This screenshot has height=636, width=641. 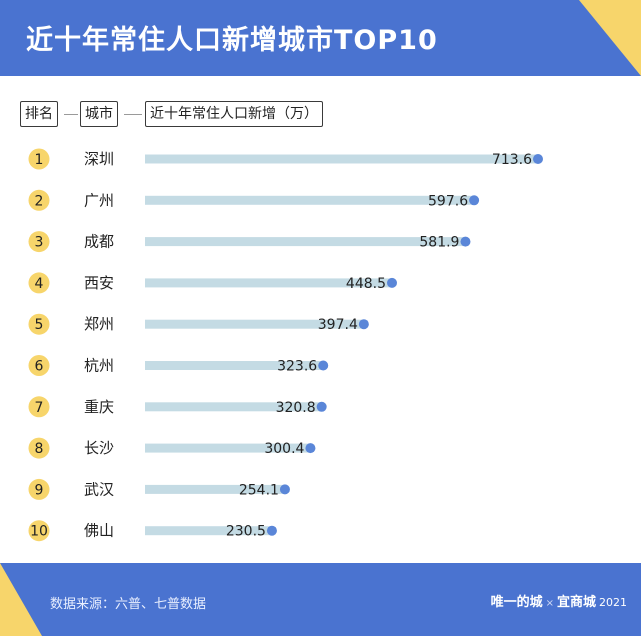 I want to click on rank-label: 10, so click(x=39, y=532).